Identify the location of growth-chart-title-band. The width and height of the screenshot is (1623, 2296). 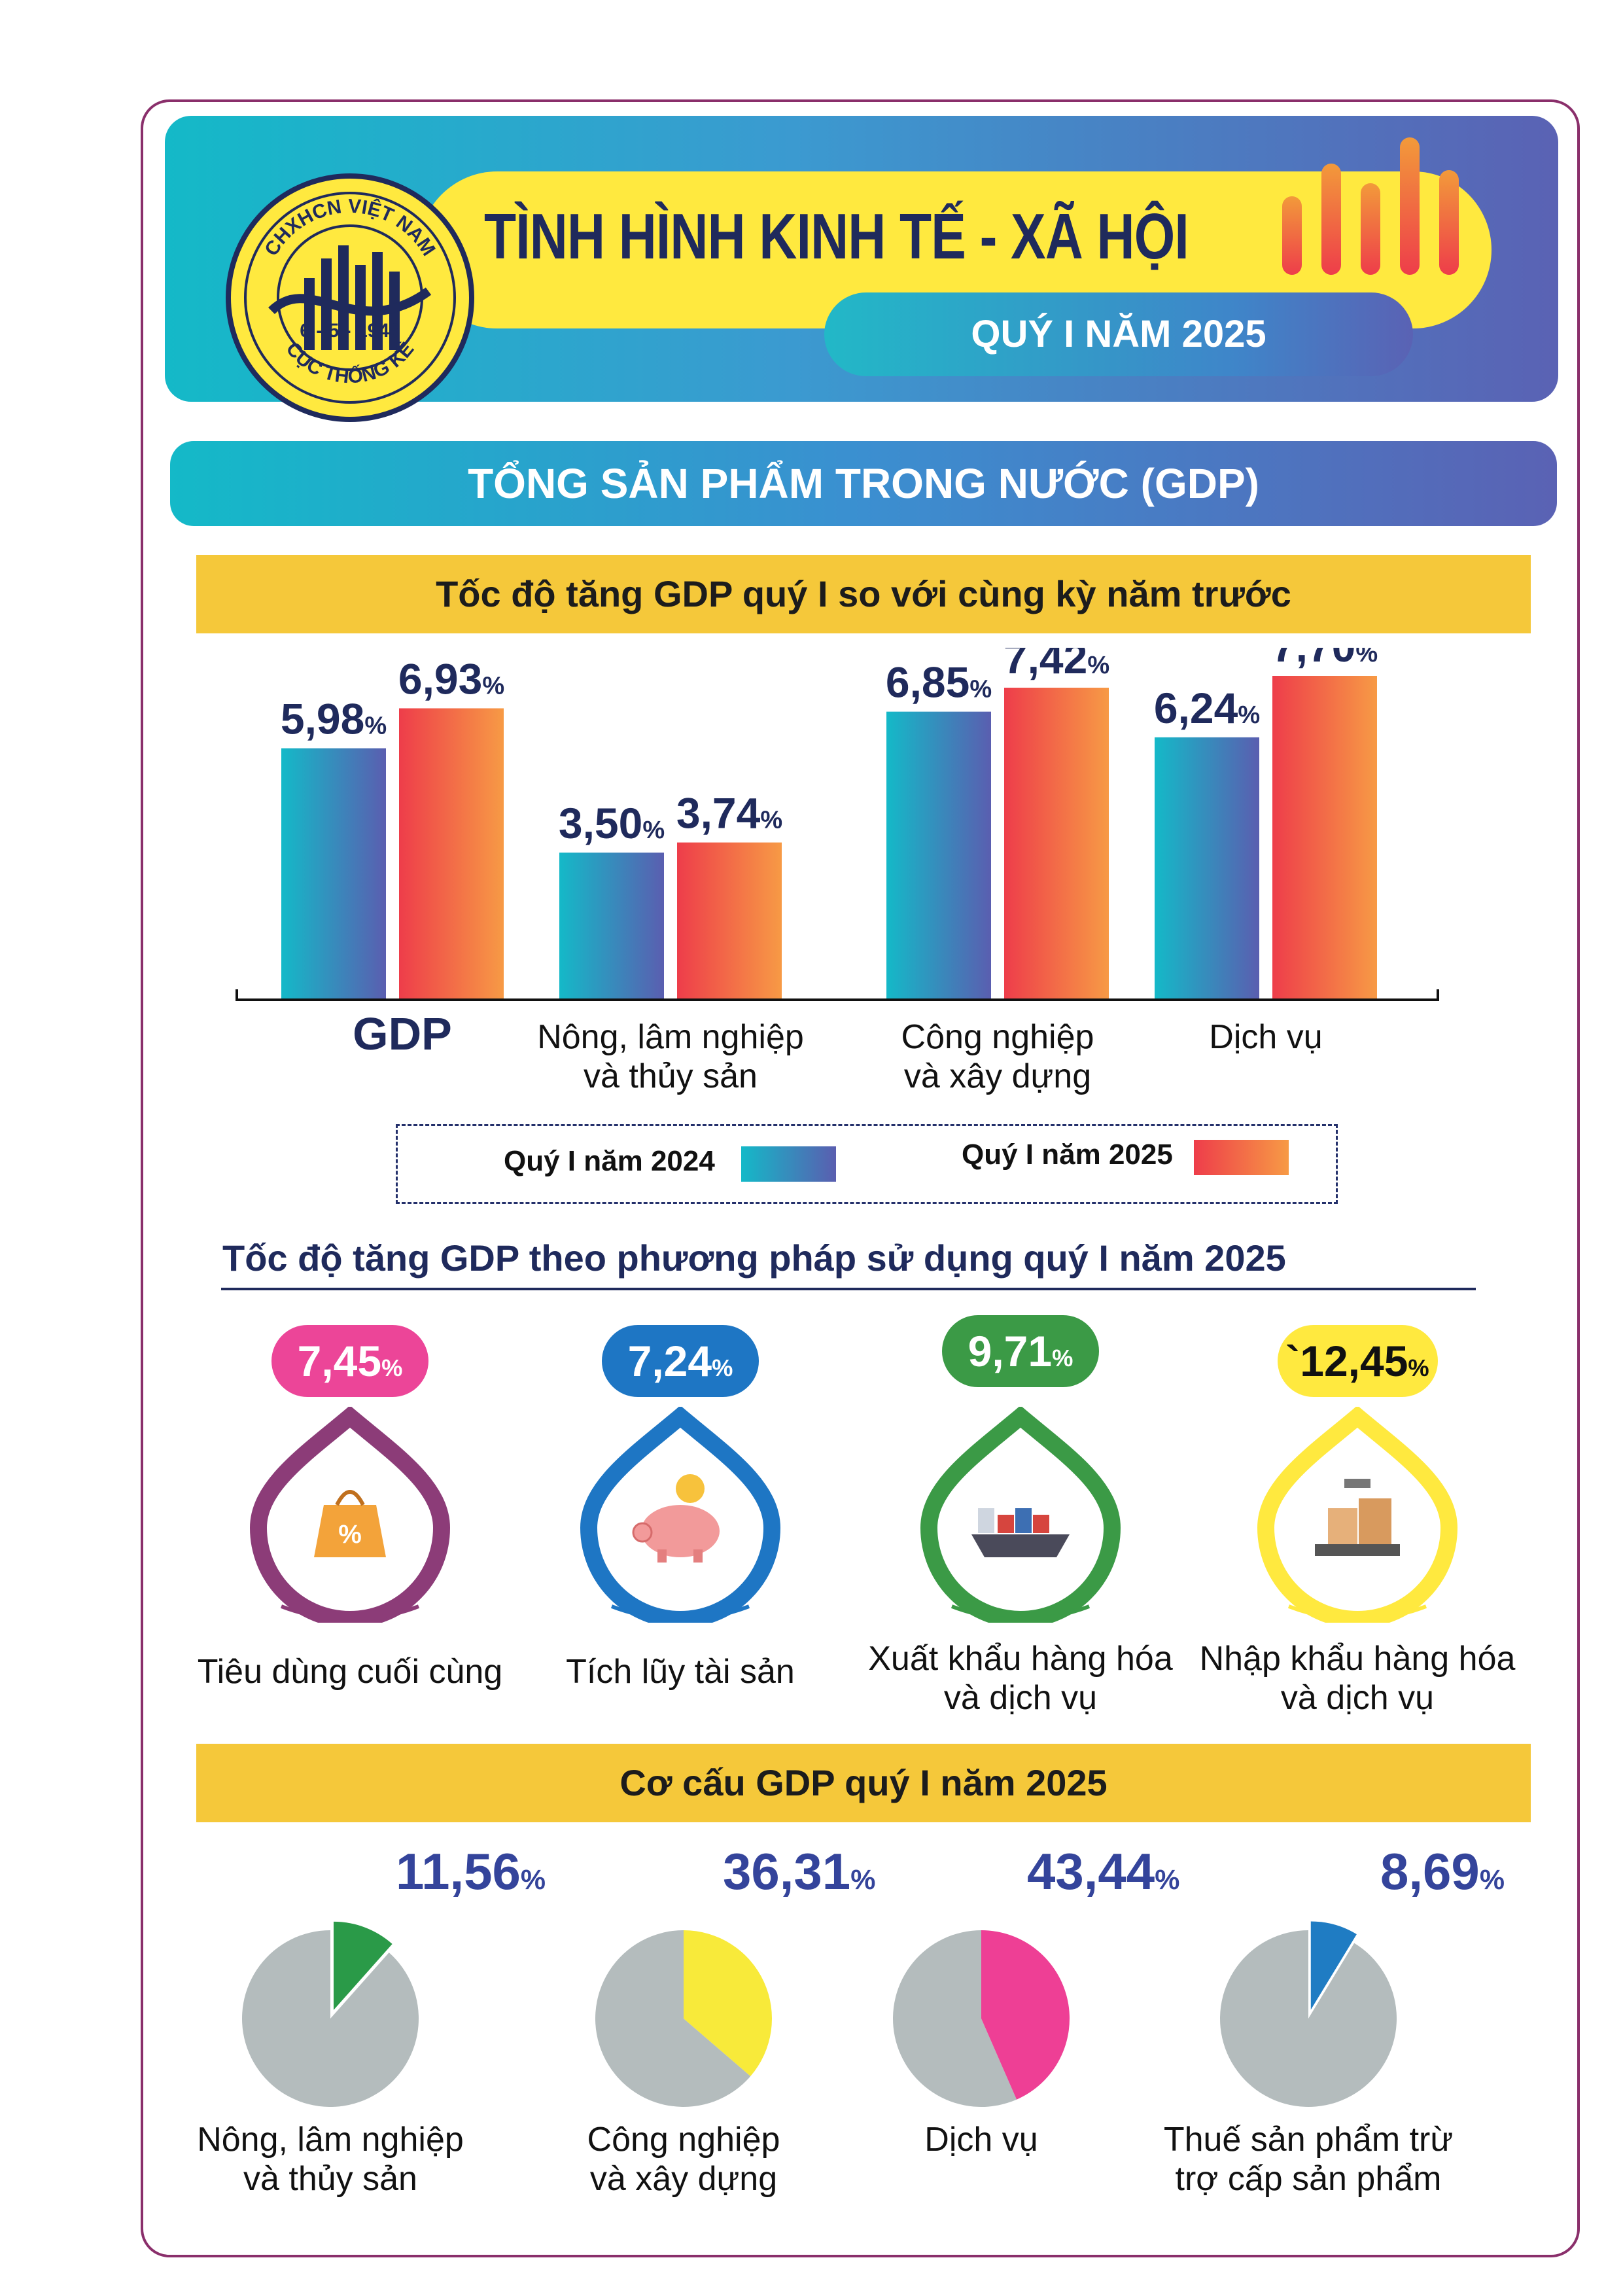
(864, 594).